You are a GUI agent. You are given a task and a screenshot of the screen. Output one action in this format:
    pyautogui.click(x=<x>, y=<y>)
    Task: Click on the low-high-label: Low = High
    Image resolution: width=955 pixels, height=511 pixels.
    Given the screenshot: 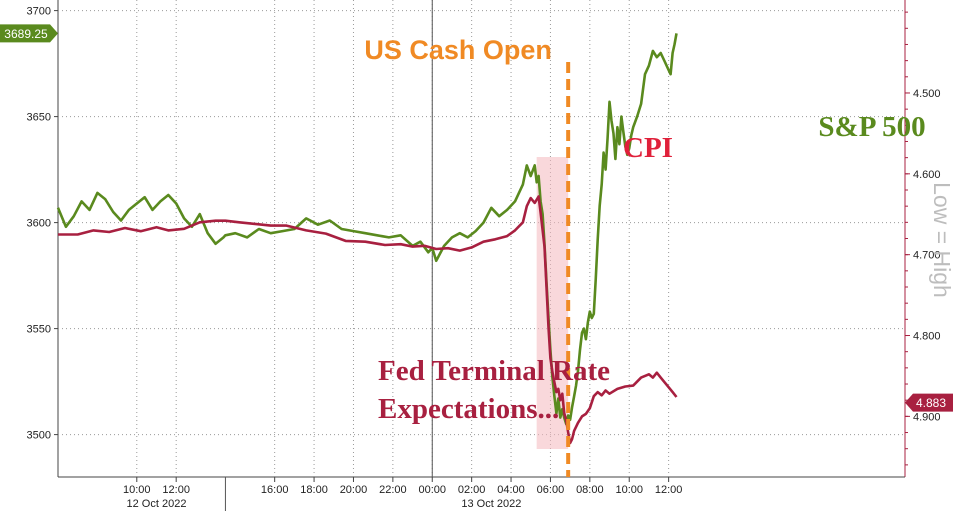 What is the action you would take?
    pyautogui.click(x=942, y=240)
    